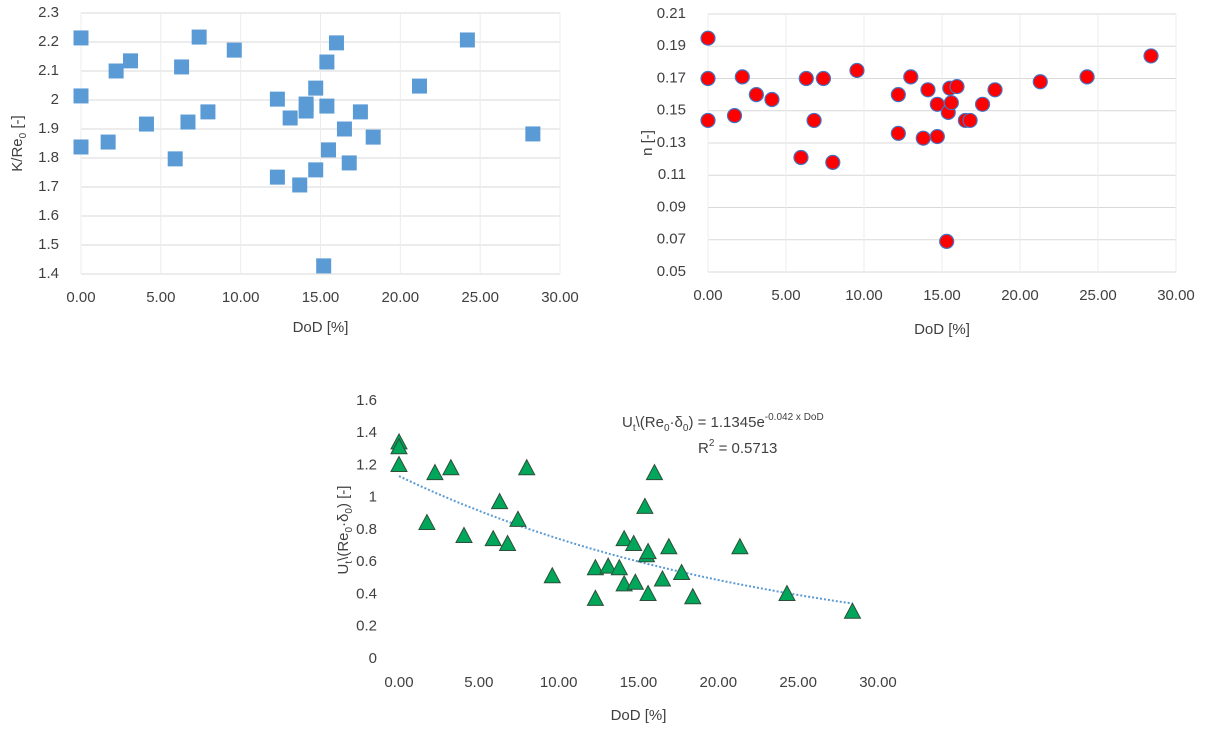 The image size is (1207, 729). What do you see at coordinates (647, 143) in the screenshot?
I see `y-axis-label: n [-]` at bounding box center [647, 143].